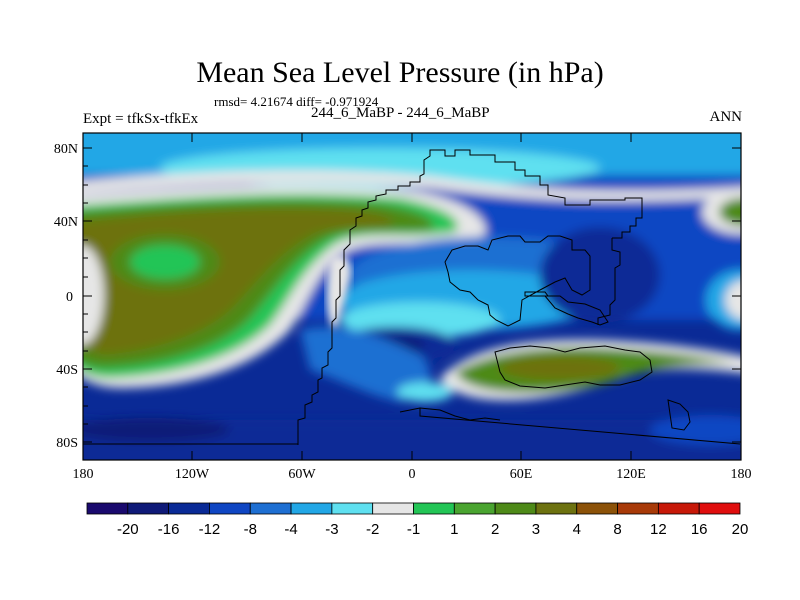 This screenshot has width=800, height=600. Describe the element at coordinates (302, 474) in the screenshot. I see `lon-label-60w: 60W` at that location.